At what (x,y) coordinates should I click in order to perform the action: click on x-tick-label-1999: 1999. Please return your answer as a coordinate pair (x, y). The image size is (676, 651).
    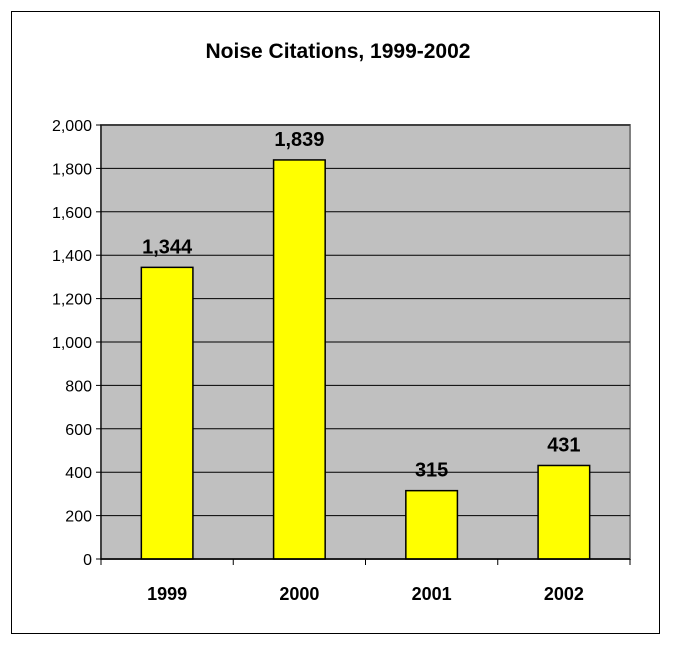
    Looking at the image, I should click on (167, 594).